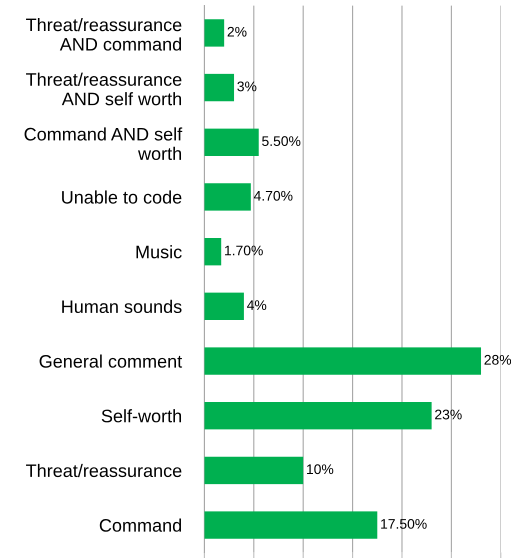  I want to click on y-tick-label: Threat/reassurance AND command, so click(104, 34).